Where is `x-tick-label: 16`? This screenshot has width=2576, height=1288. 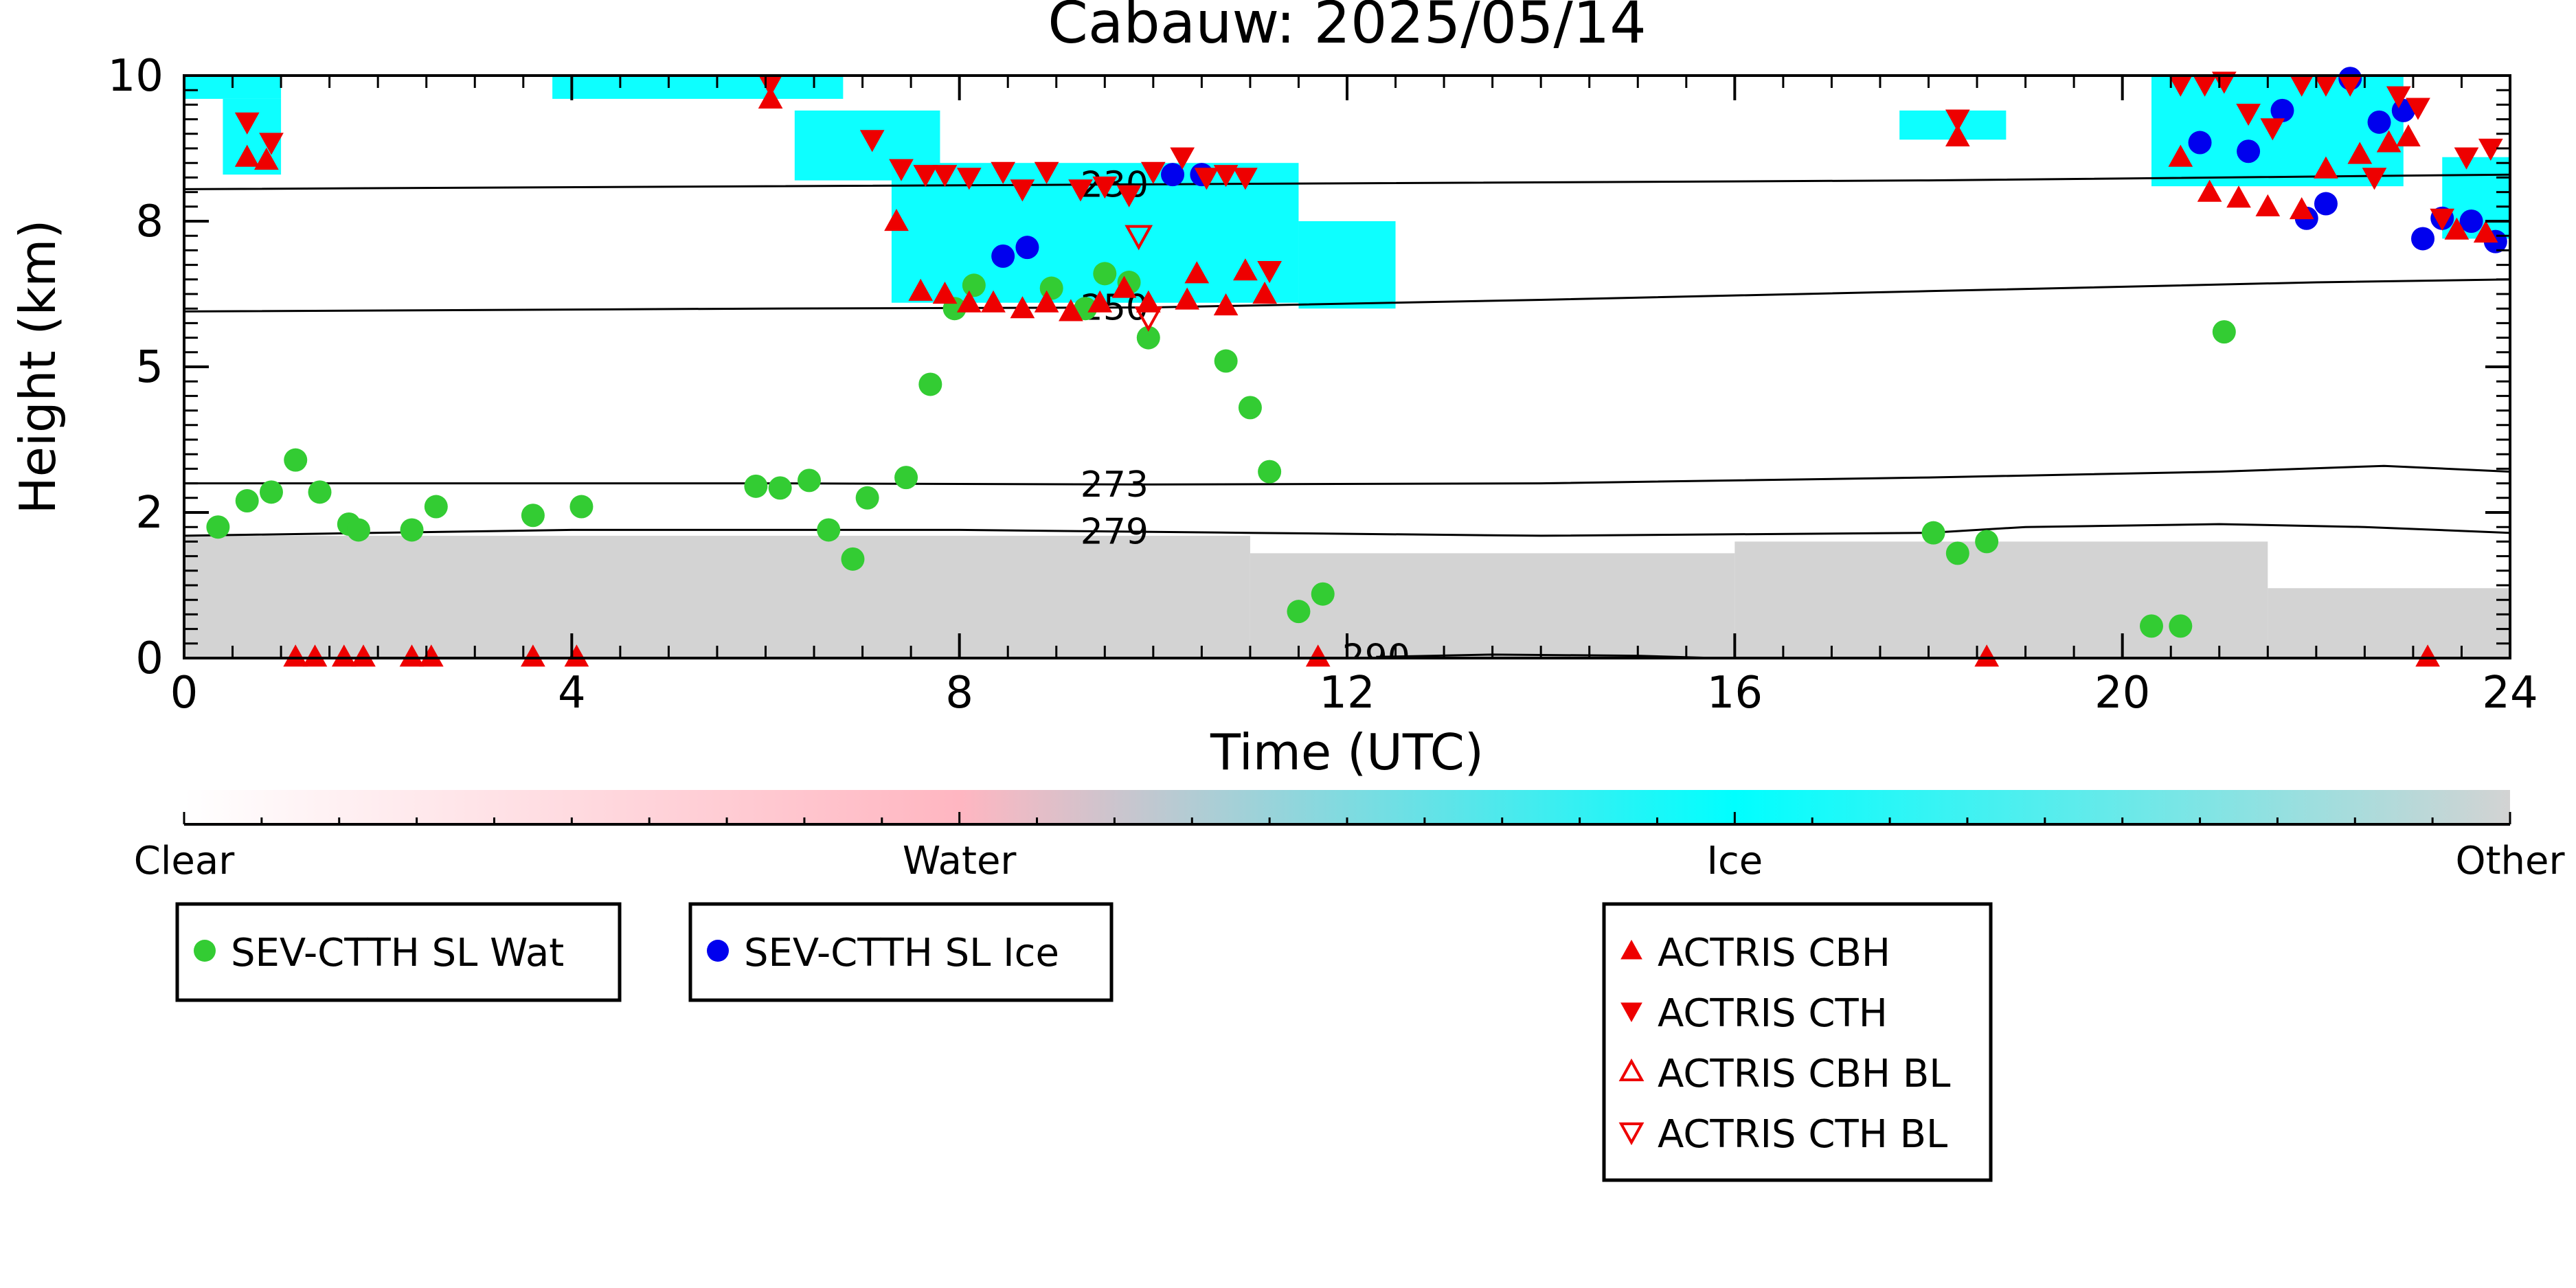 x-tick-label: 16 is located at coordinates (1735, 693).